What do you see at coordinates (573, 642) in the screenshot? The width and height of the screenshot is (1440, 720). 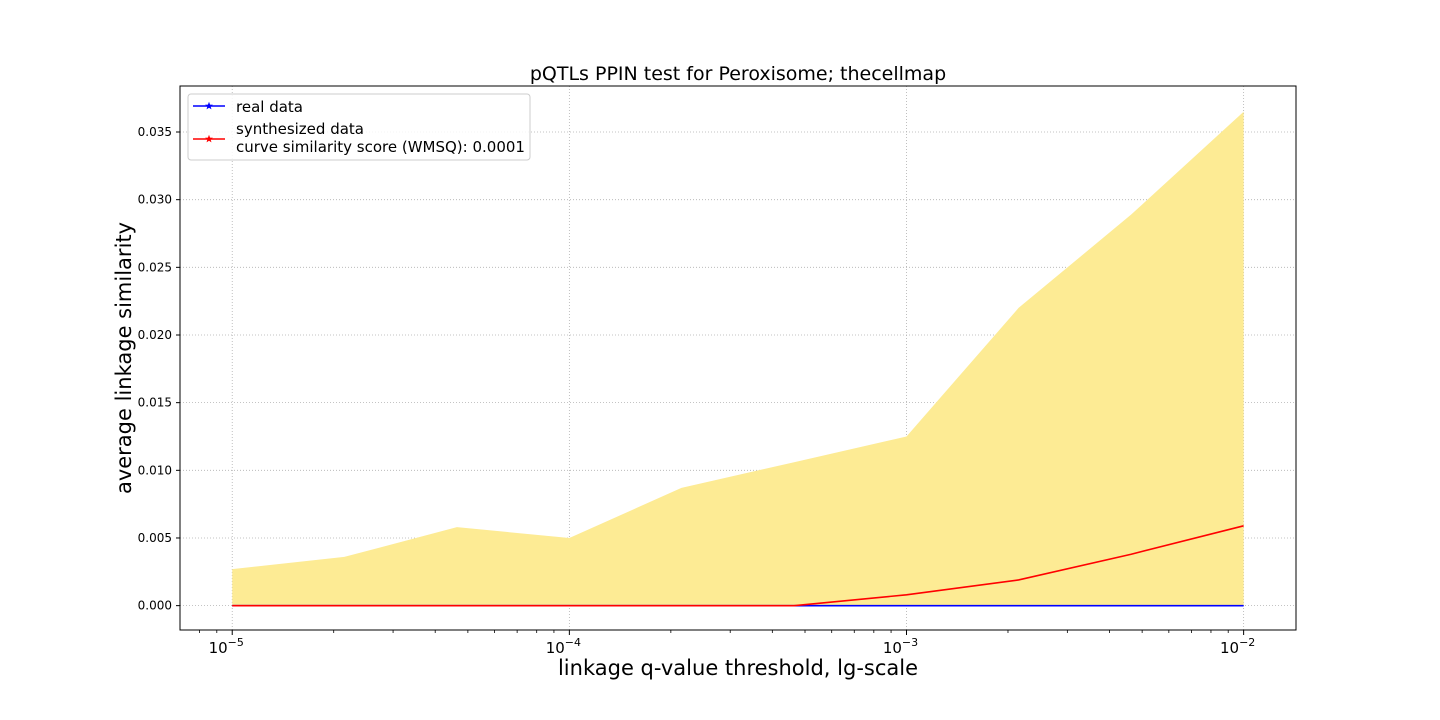 I see `x-tick-label-exponent: −4` at bounding box center [573, 642].